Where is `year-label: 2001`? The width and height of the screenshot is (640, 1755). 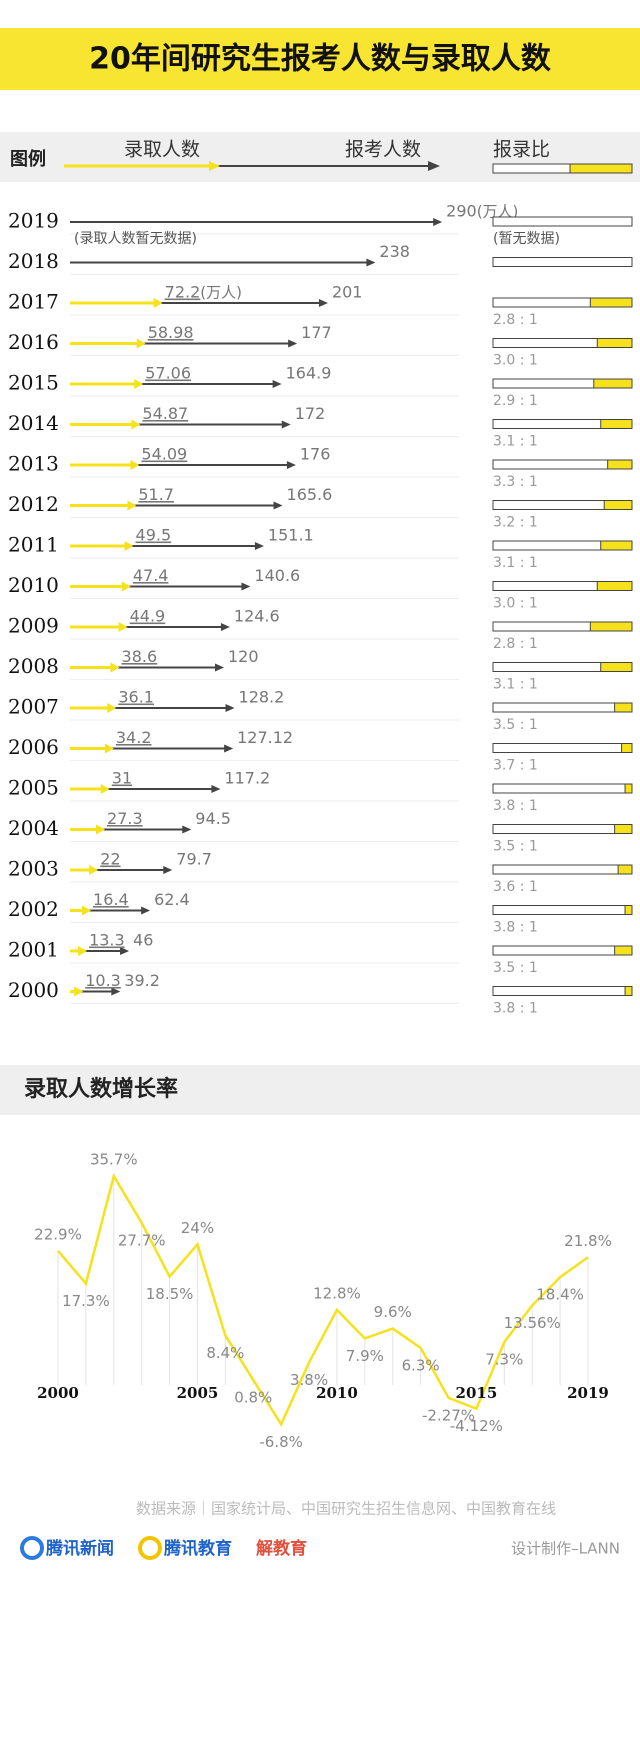
year-label: 2001 is located at coordinates (33, 950).